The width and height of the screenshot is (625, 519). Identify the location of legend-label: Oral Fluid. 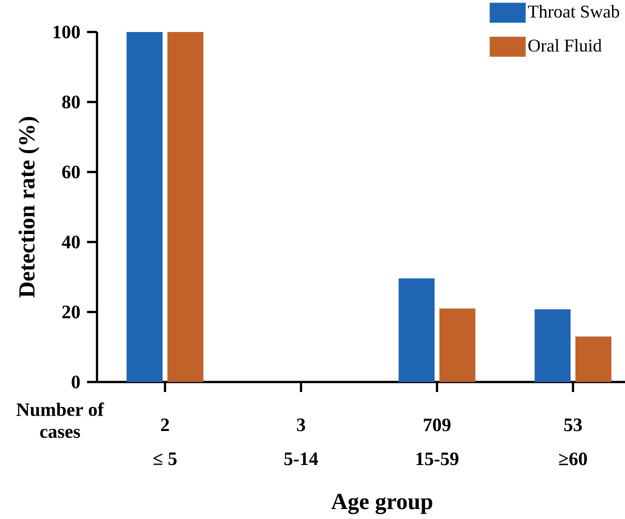
(565, 45).